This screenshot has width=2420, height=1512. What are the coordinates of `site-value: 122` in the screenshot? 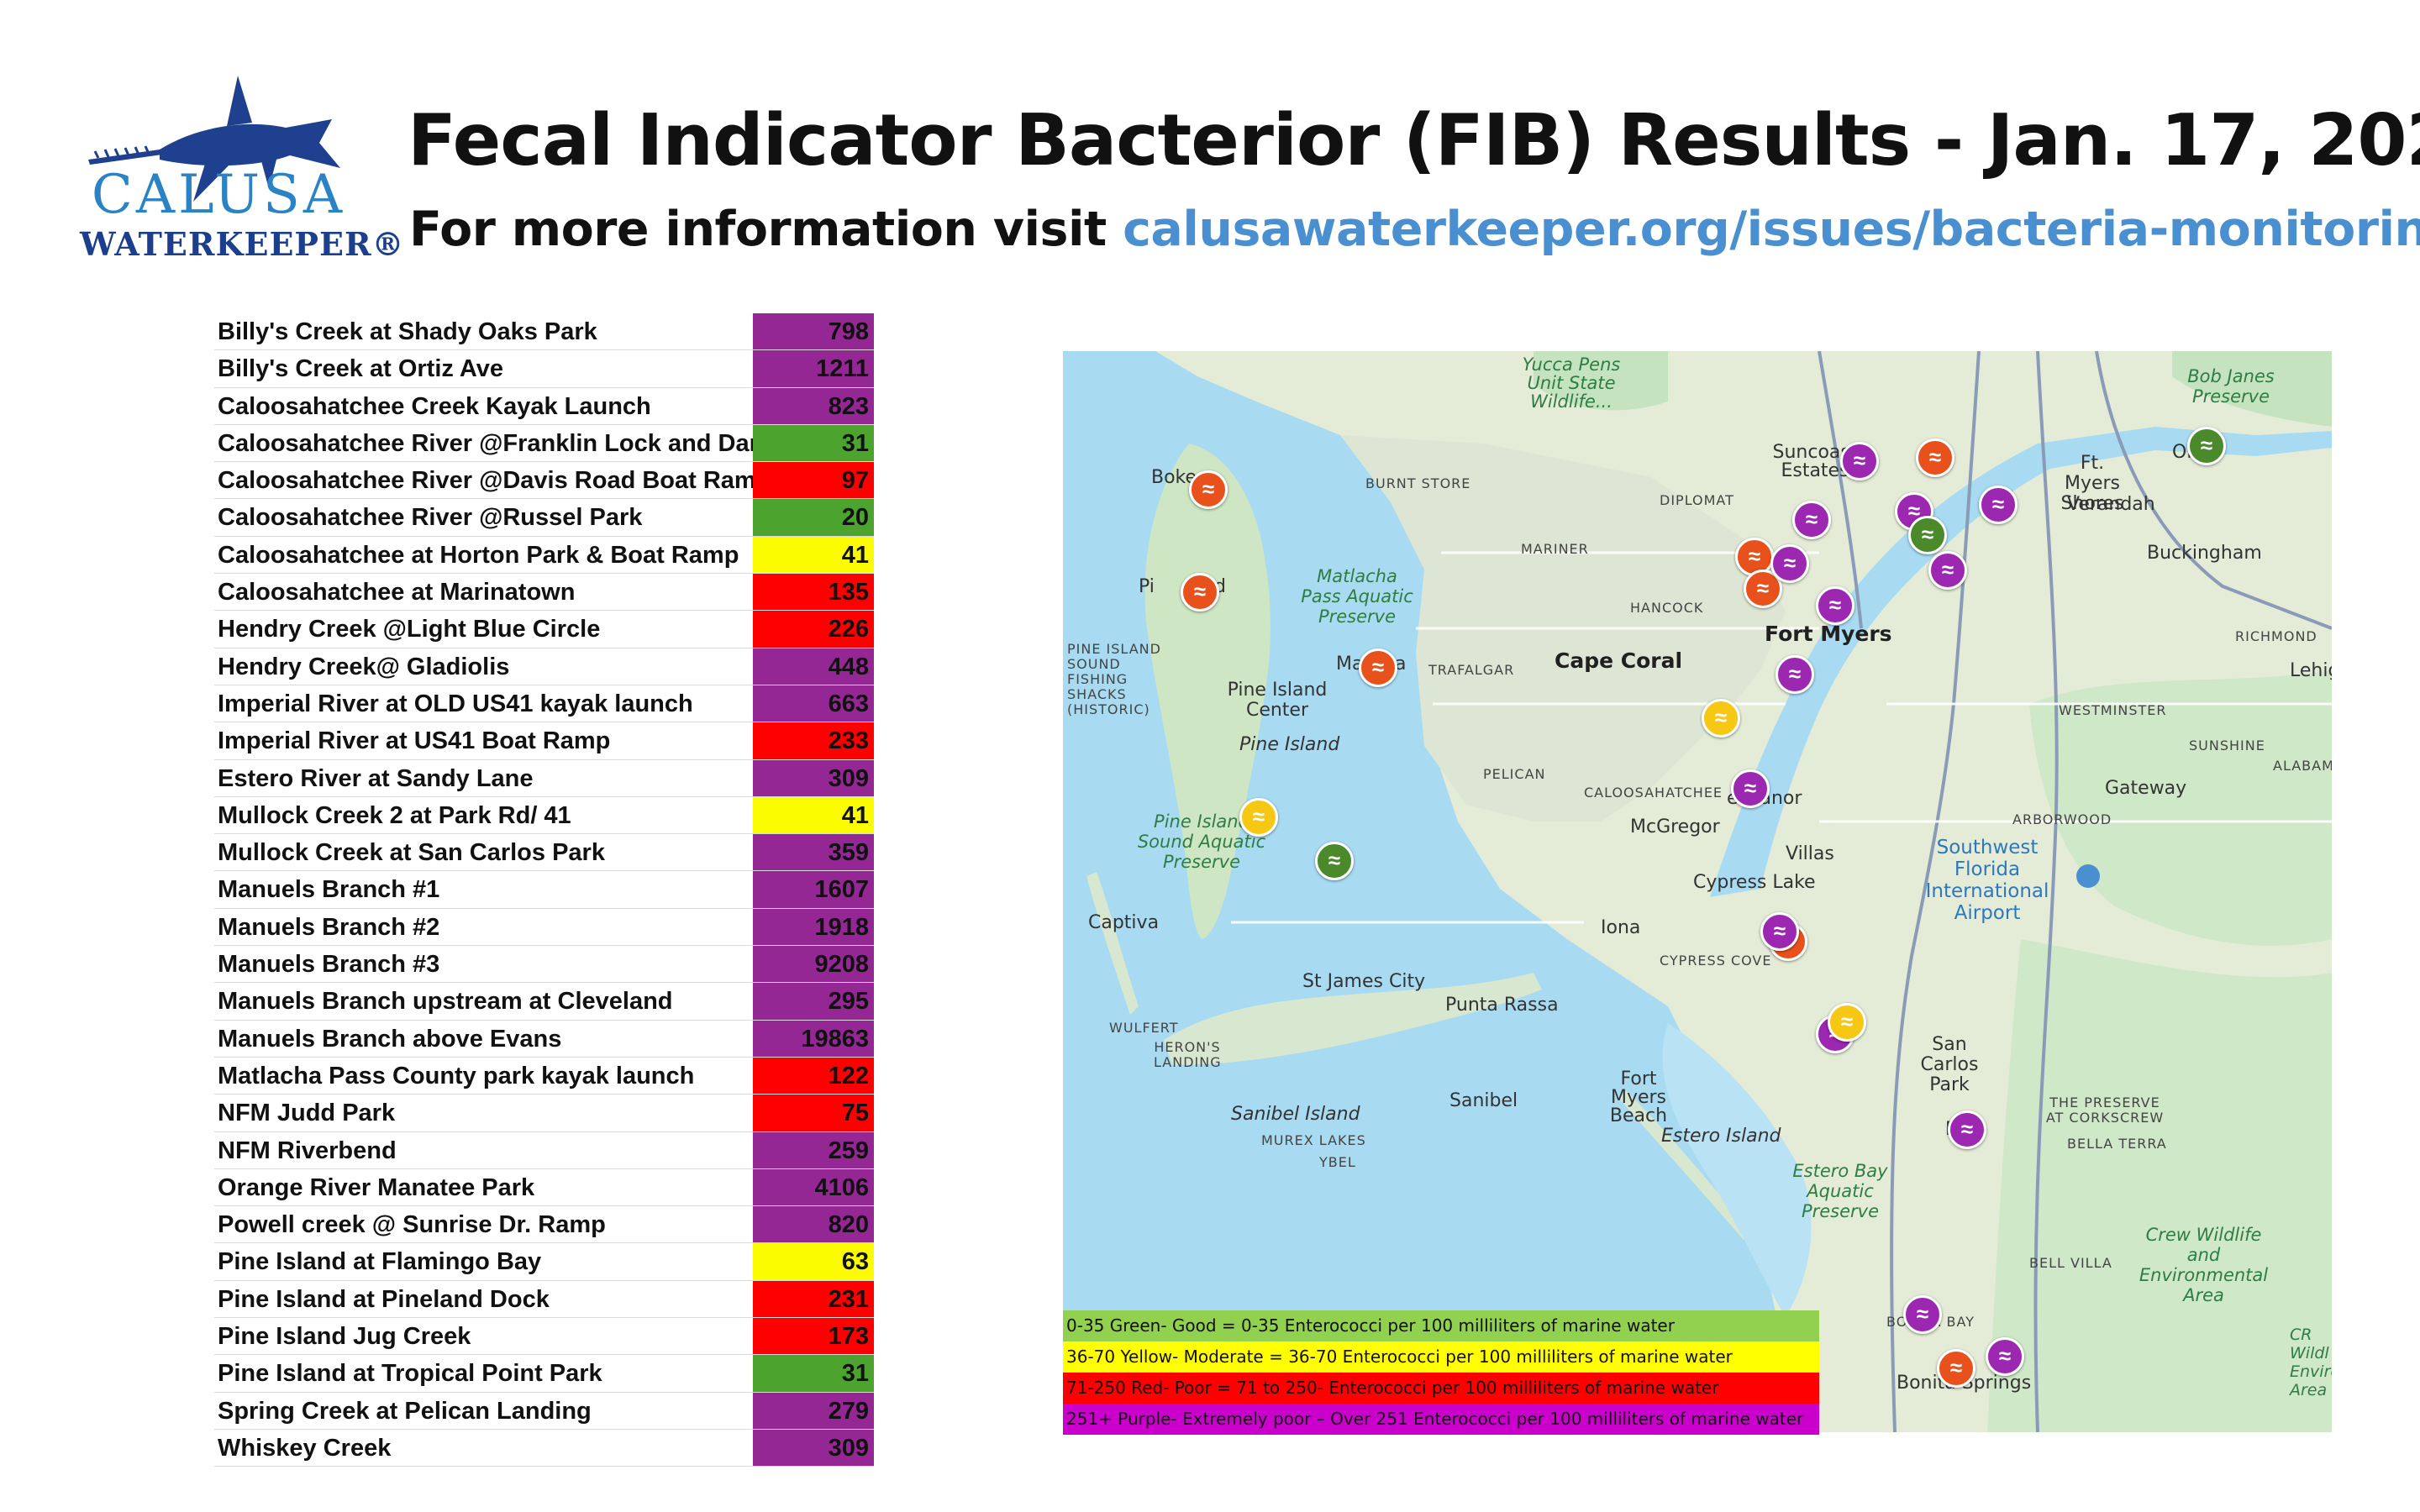 It's located at (813, 1076).